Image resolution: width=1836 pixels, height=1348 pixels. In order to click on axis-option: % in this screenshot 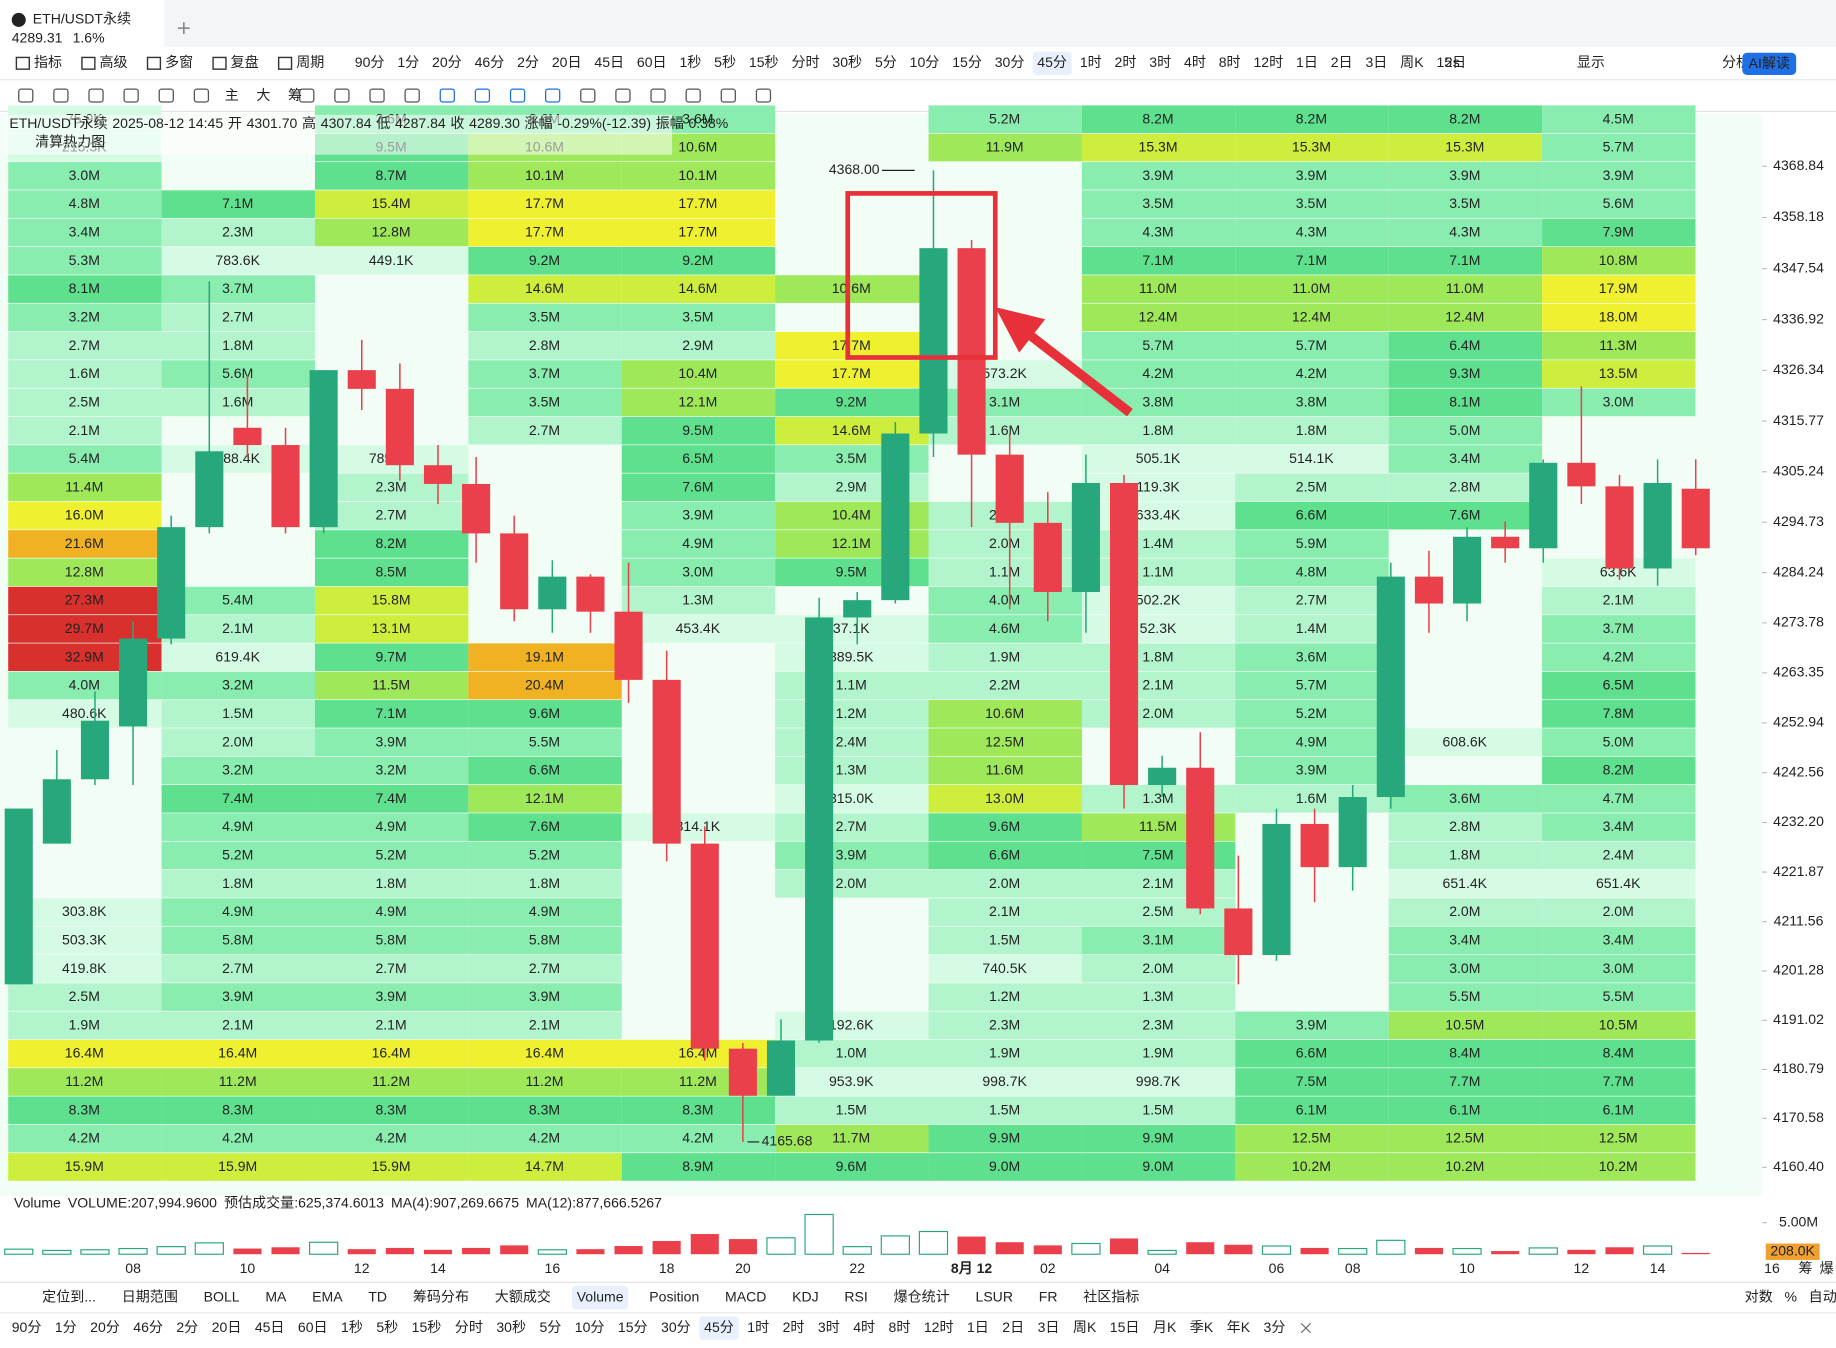, I will do `click(1790, 1296)`.